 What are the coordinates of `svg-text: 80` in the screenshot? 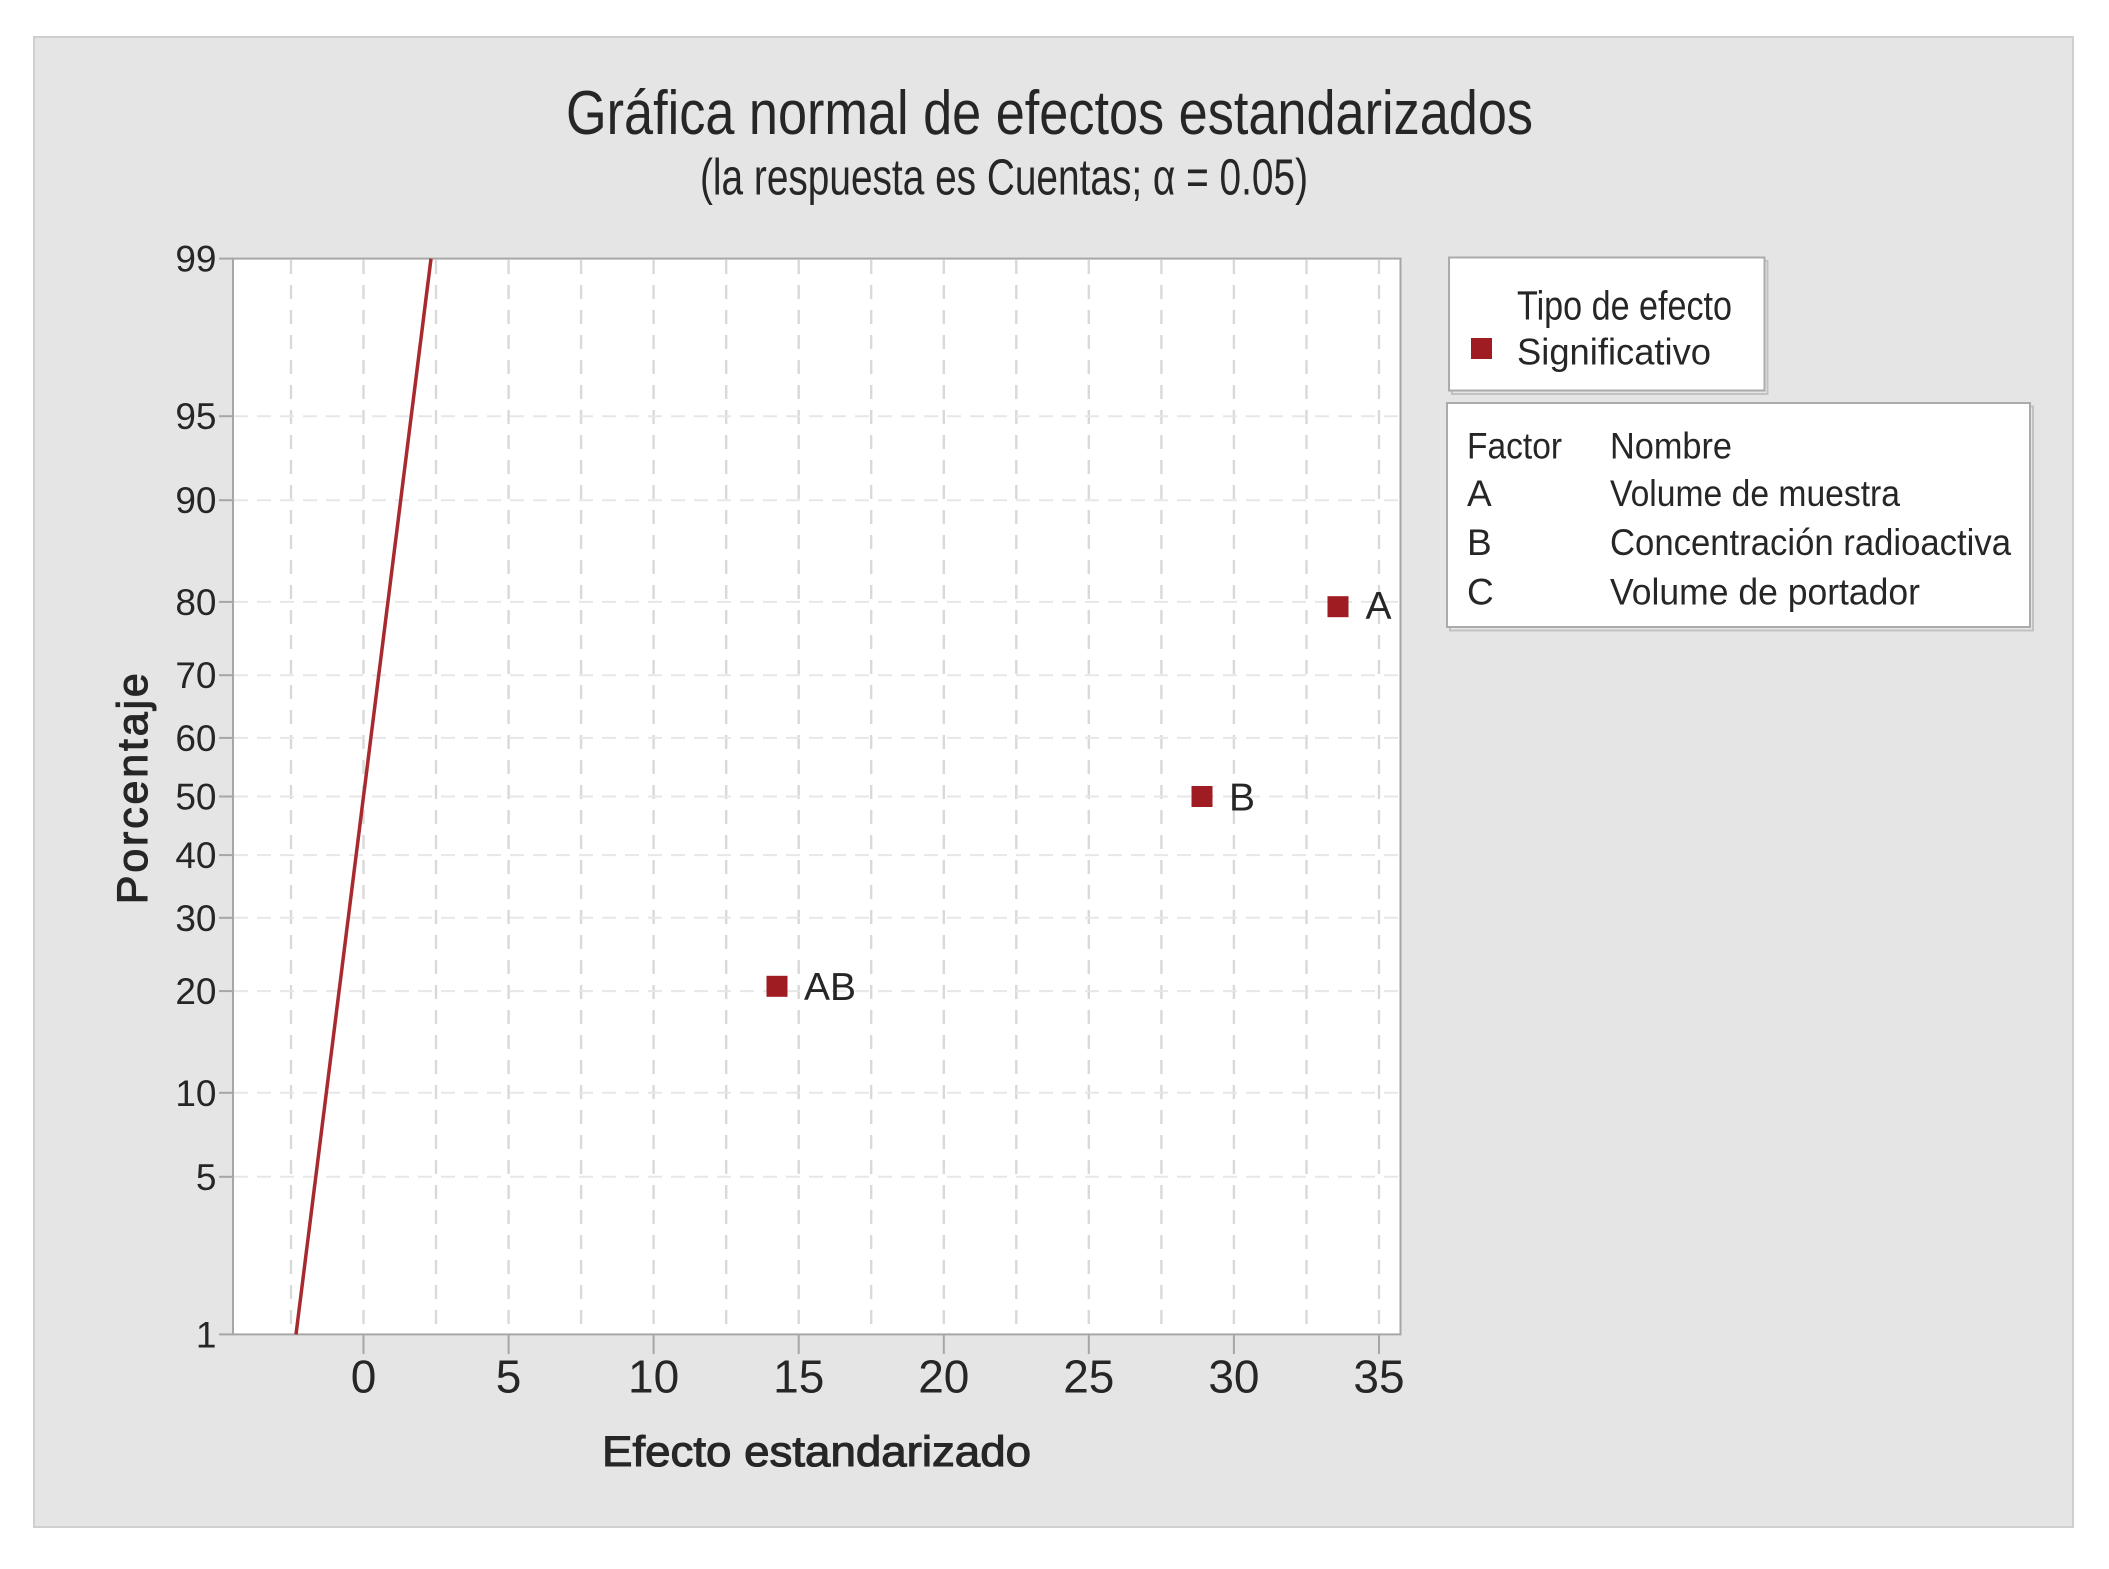 It's located at (195, 602).